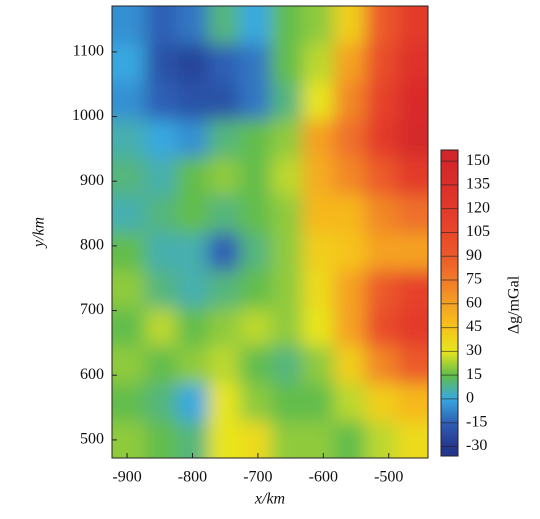 This screenshot has width=540, height=519. Describe the element at coordinates (470, 398) in the screenshot. I see `colorbar-tick-label: 0` at that location.